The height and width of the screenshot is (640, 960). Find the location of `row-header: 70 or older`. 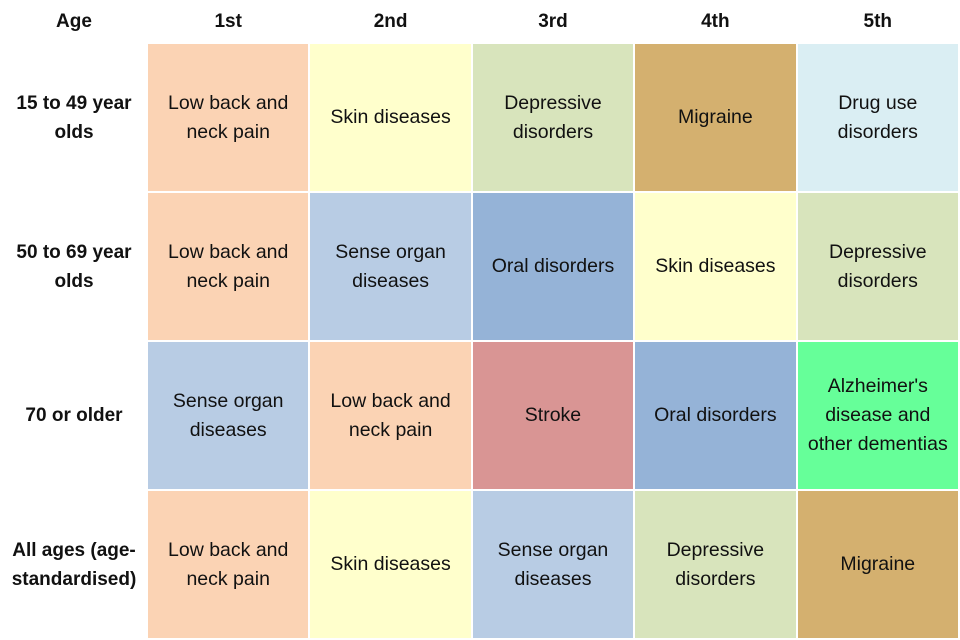

row-header: 70 or older is located at coordinates (74, 415).